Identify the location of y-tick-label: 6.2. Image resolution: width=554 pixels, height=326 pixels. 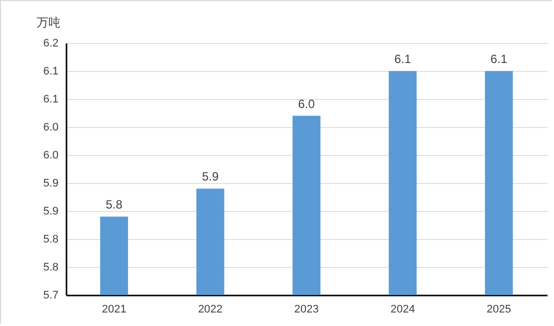
(50, 44).